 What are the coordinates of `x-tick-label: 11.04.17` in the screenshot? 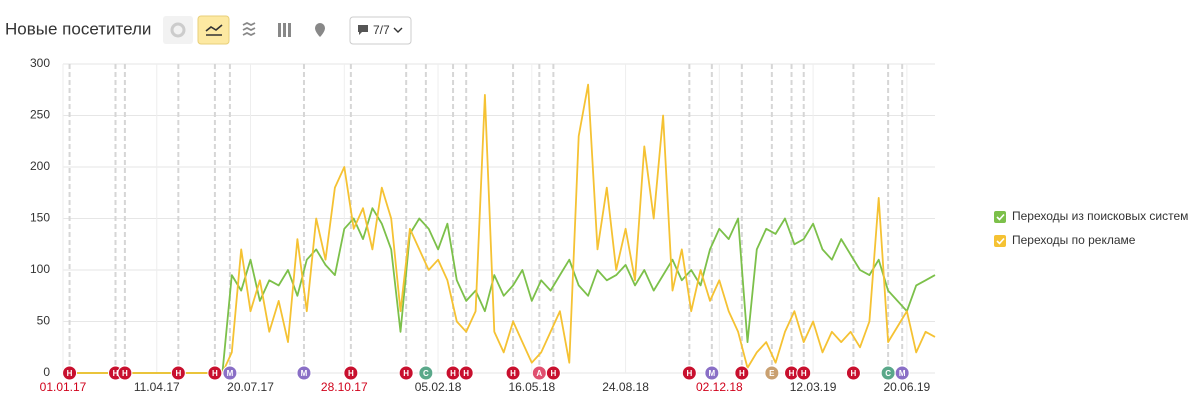 It's located at (157, 387).